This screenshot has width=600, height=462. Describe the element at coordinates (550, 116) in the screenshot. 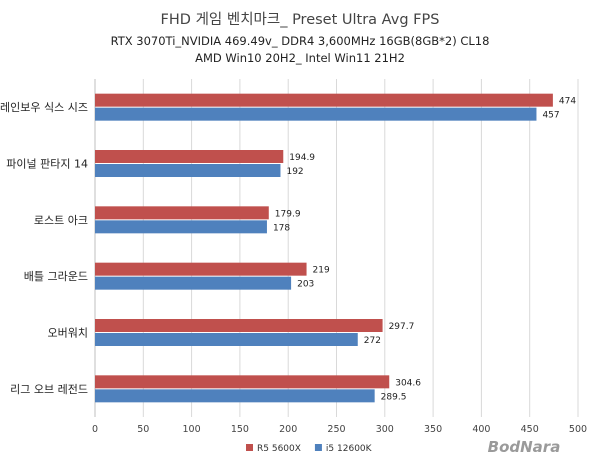

I see `data-label: 457` at that location.